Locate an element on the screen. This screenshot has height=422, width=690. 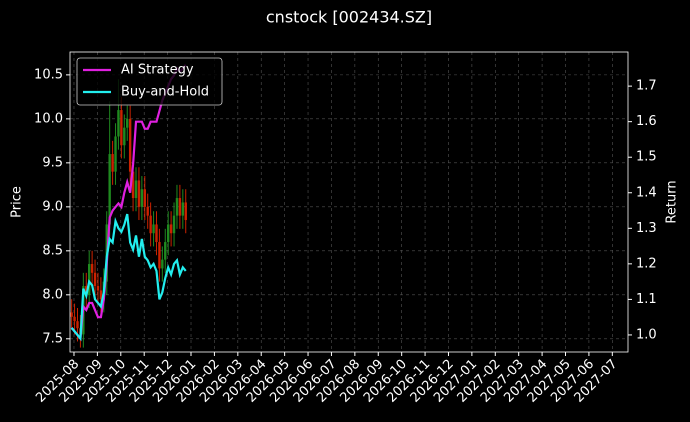
y2-tick-label: 1.4 is located at coordinates (646, 192).